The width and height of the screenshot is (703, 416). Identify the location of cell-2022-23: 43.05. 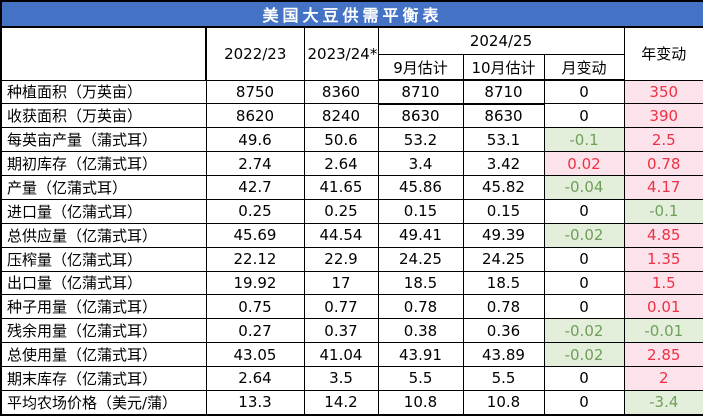
(255, 354).